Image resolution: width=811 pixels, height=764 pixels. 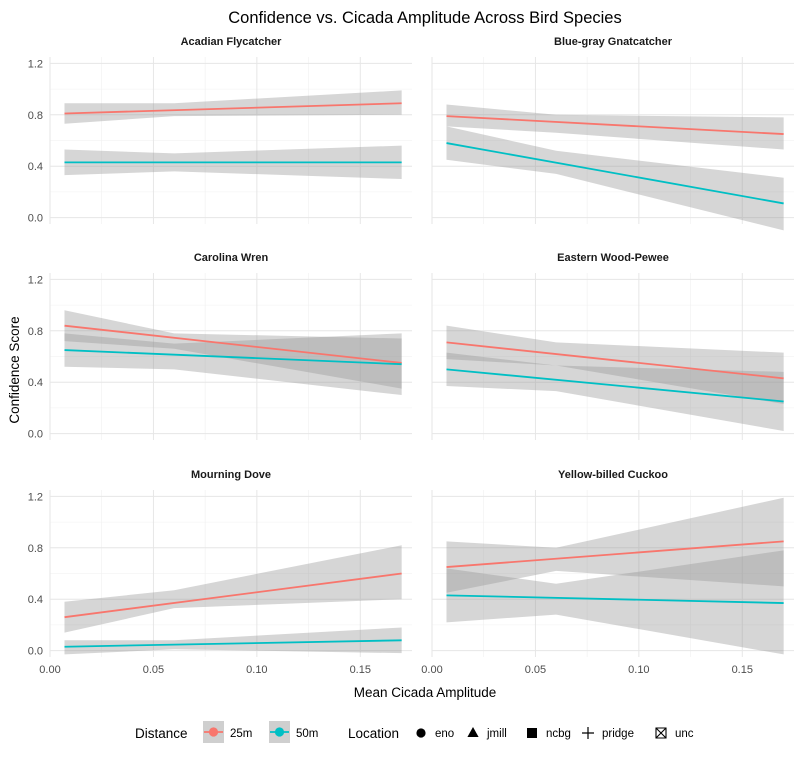 I want to click on facet-panel: Carolina Wren 0.0 0.4 0.8 1.2, so click(x=220, y=346).